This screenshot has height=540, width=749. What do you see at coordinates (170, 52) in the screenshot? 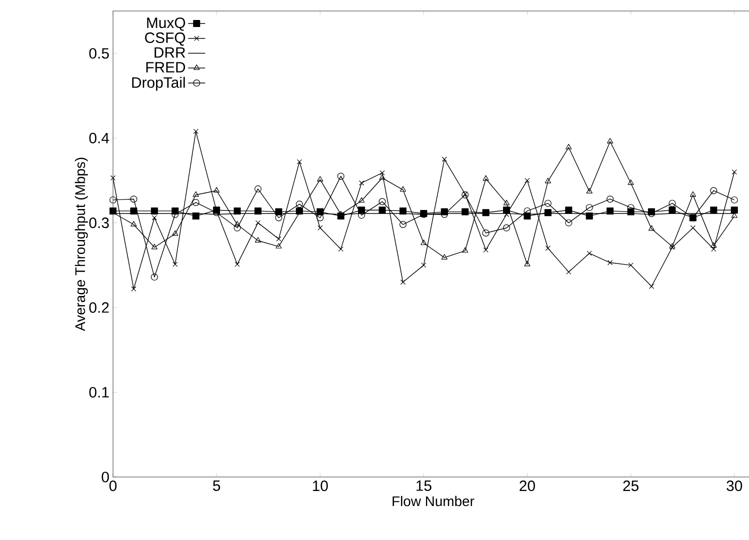
I see `legend-label: DRR` at bounding box center [170, 52].